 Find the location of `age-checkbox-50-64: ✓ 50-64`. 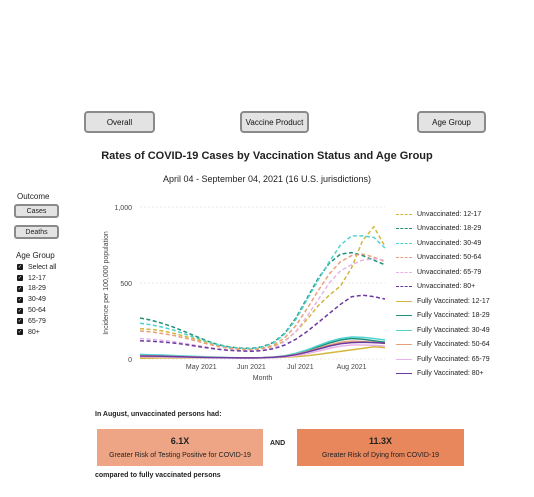

age-checkbox-50-64: ✓ 50-64 is located at coordinates (36, 310).